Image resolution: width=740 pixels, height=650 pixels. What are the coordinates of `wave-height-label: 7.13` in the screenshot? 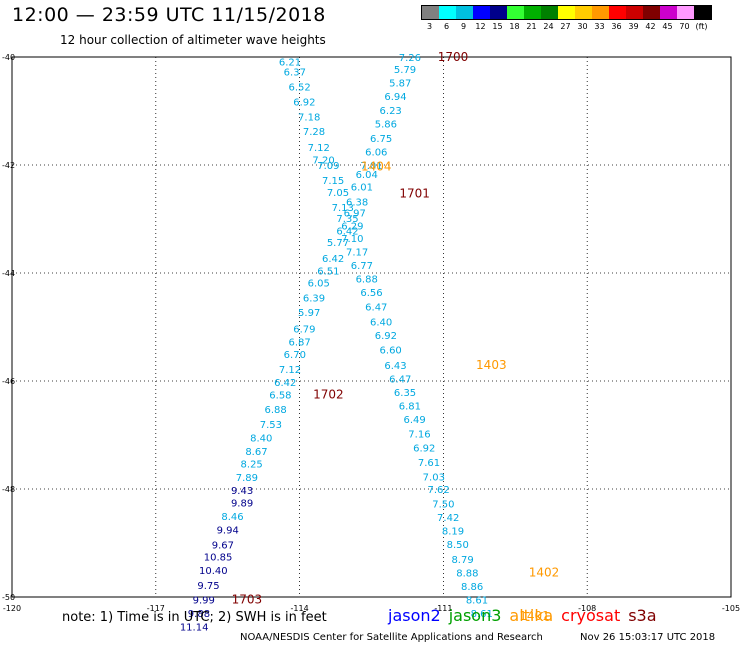 It's located at (343, 208).